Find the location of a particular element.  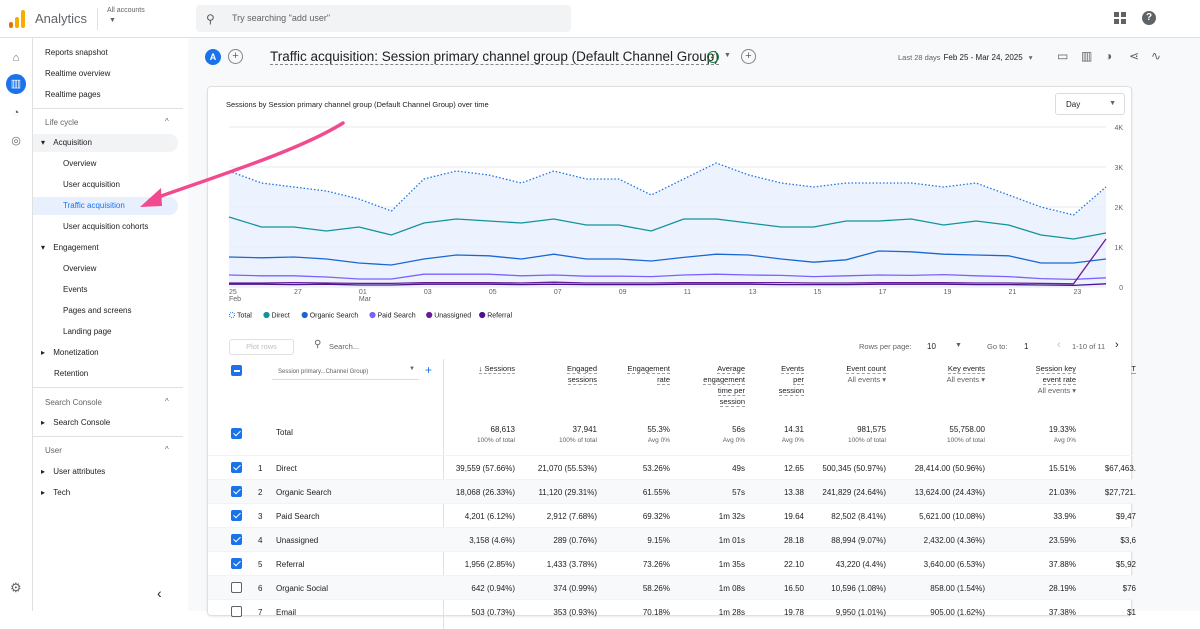

collapse-nav-icon: ‹ is located at coordinates (159, 593).